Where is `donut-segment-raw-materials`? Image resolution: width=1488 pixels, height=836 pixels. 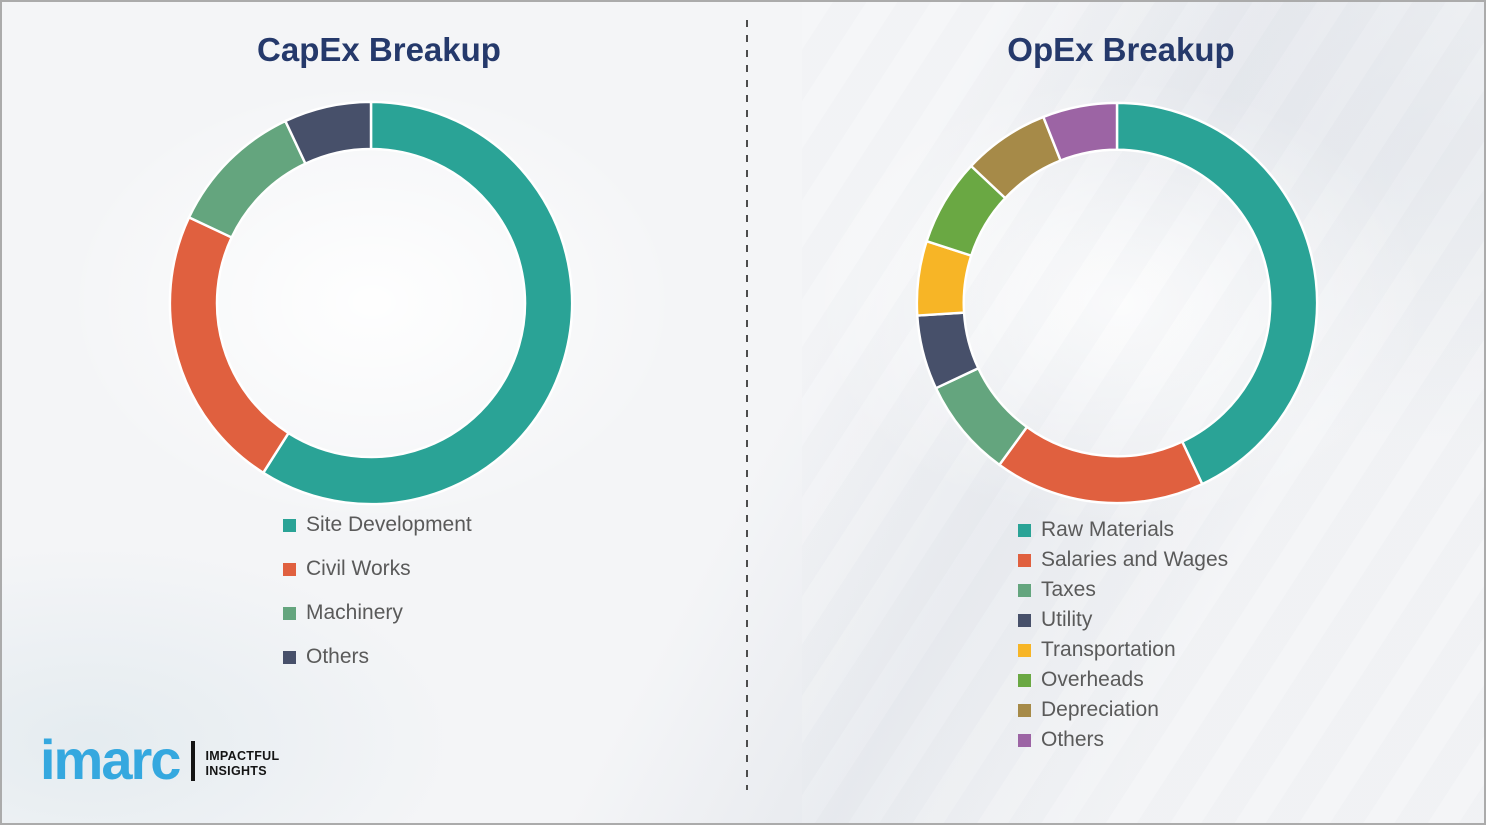 donut-segment-raw-materials is located at coordinates (1217, 293).